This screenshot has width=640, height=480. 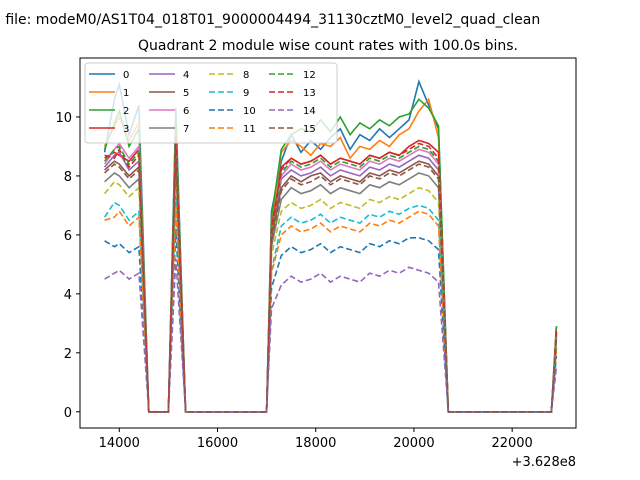 What do you see at coordinates (544, 462) in the screenshot?
I see `x-offset-label: +3.628e8` at bounding box center [544, 462].